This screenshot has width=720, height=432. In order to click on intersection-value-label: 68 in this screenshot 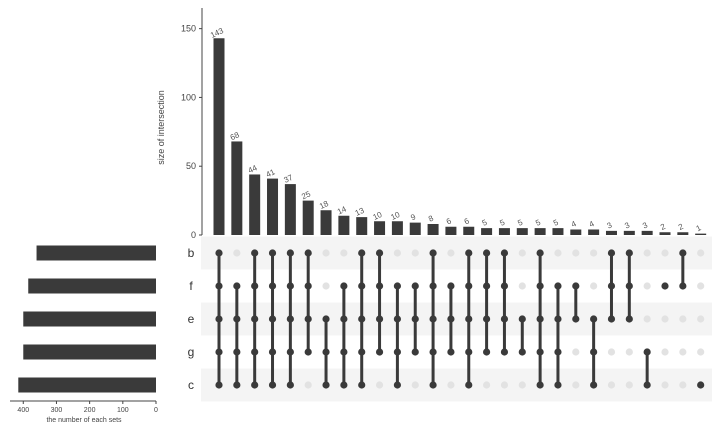, I will do `click(235, 136)`.